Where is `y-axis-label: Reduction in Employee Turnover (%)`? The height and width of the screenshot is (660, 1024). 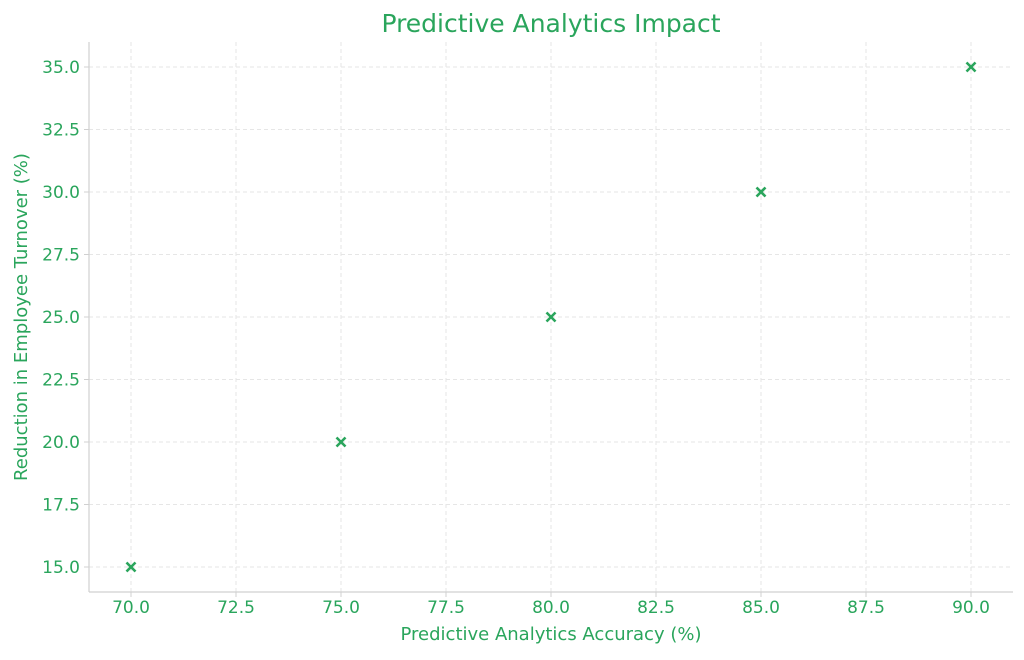
y-axis-label: Reduction in Employee Turnover (%) is located at coordinates (21, 317).